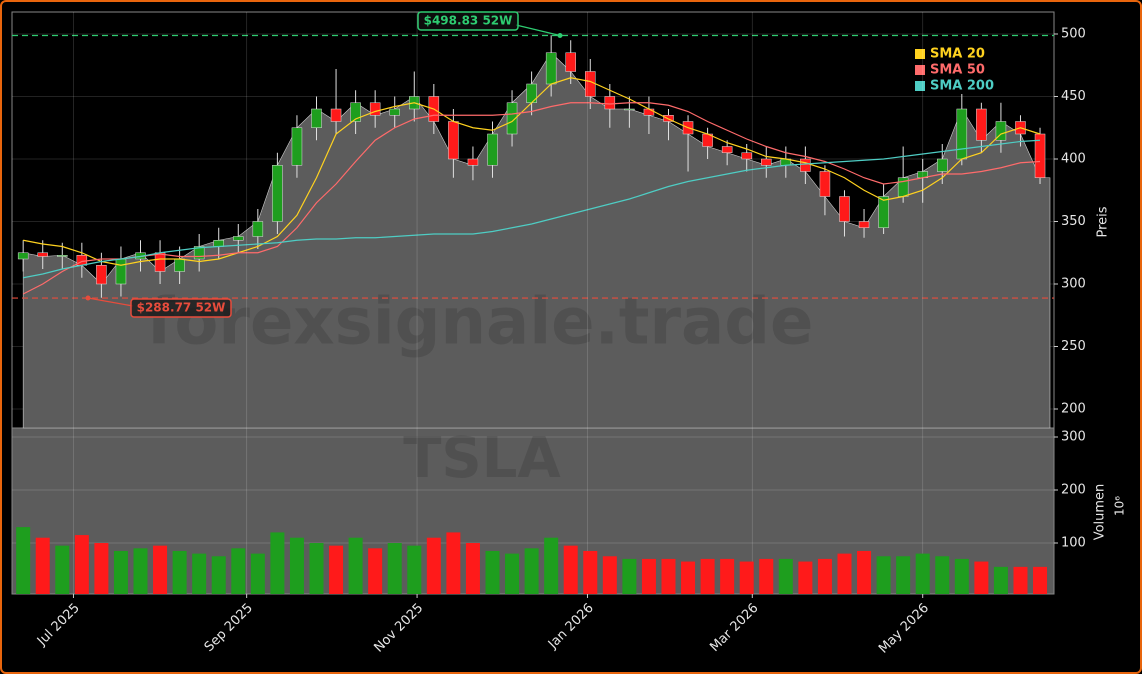 This screenshot has height=674, width=1142. Describe the element at coordinates (229, 628) in the screenshot. I see `x-tick-label: Sep 2025` at that location.